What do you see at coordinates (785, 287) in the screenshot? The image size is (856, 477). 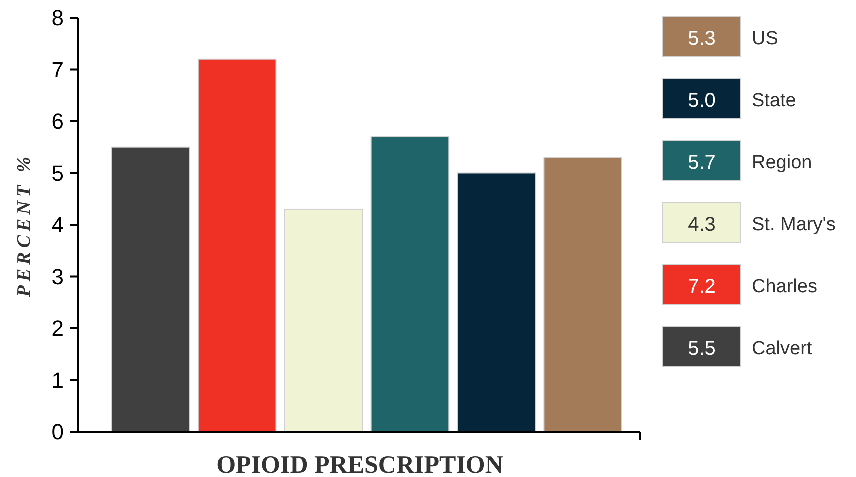 I see `legend-label: Charles` at bounding box center [785, 287].